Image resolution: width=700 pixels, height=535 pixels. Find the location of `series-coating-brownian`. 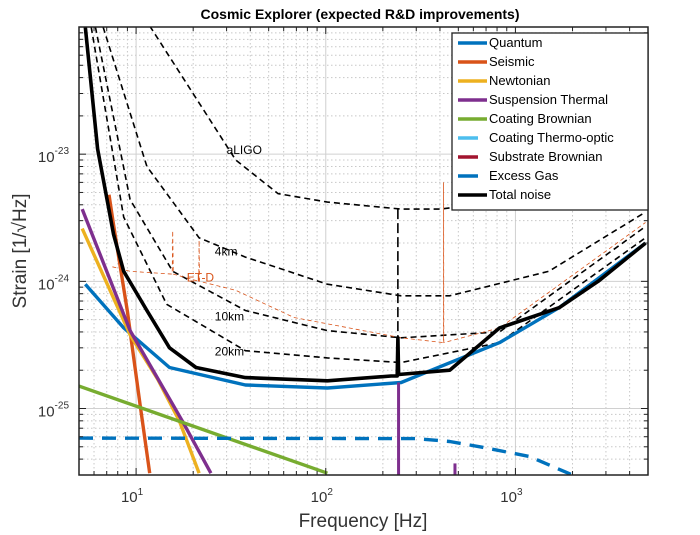

series-coating-brownian is located at coordinates (203, 429).